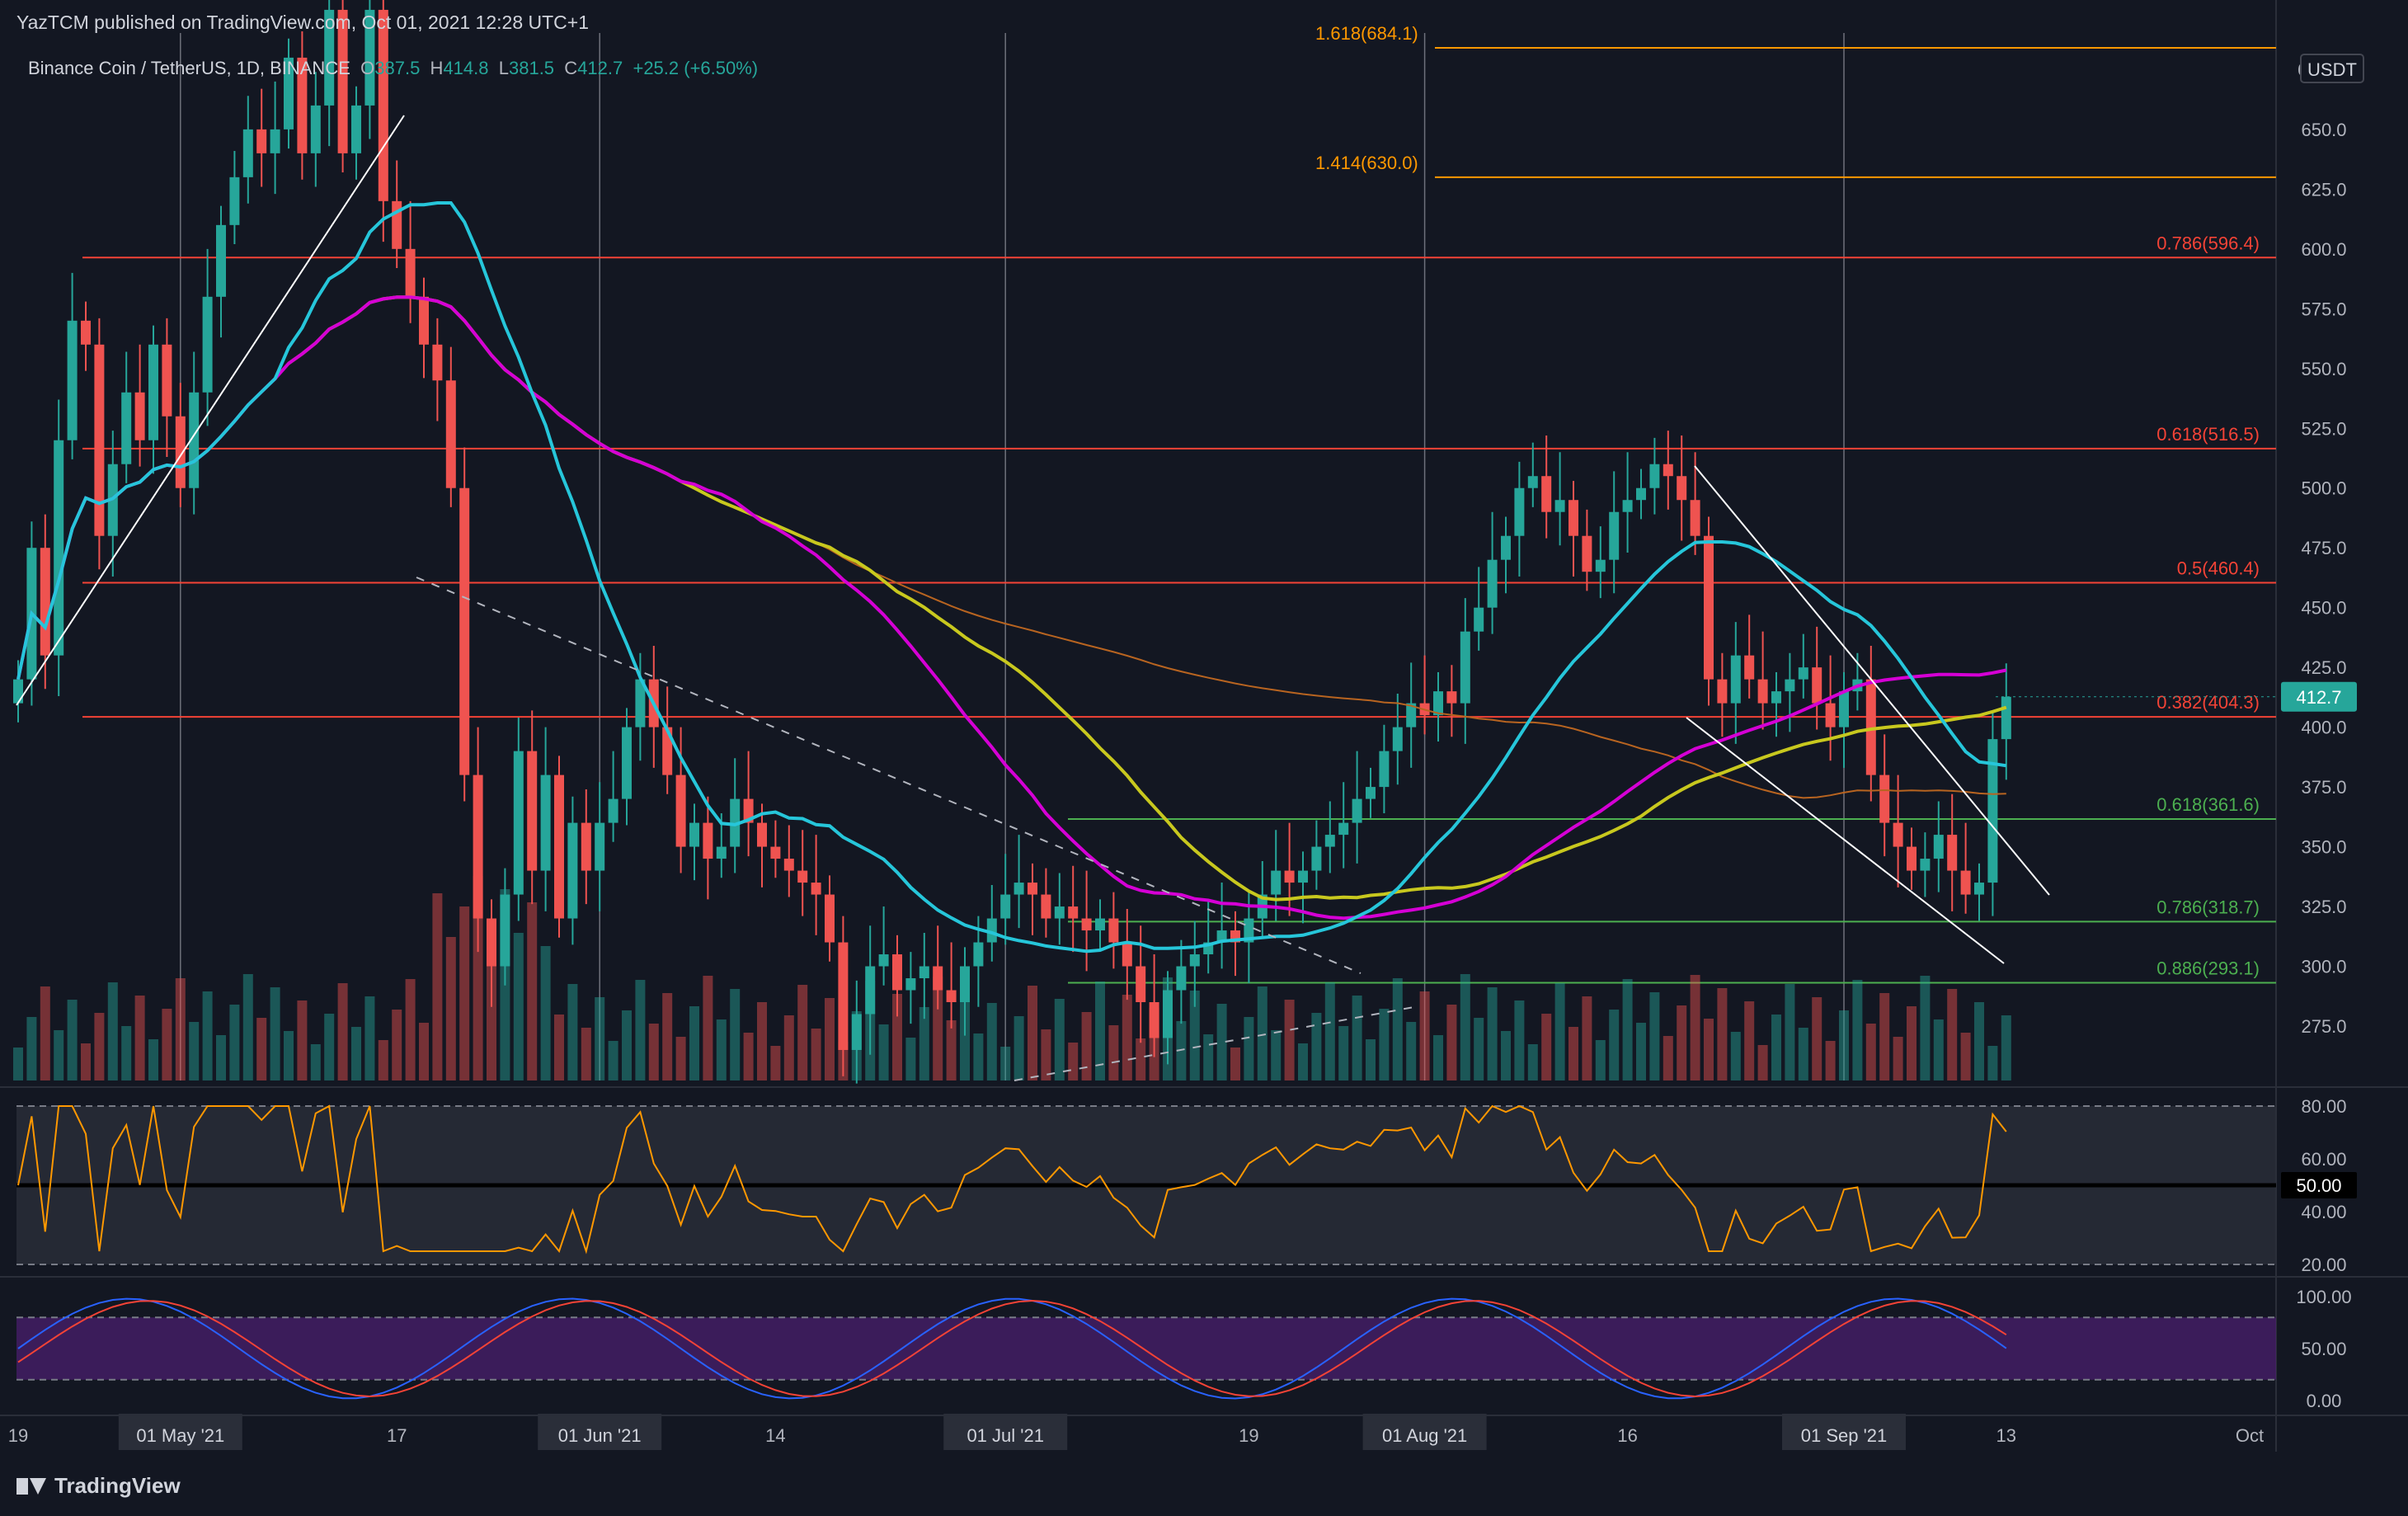 The height and width of the screenshot is (1516, 2408). Describe the element at coordinates (2208, 805) in the screenshot. I see `fib-label-6: 0.618(361.6)` at that location.